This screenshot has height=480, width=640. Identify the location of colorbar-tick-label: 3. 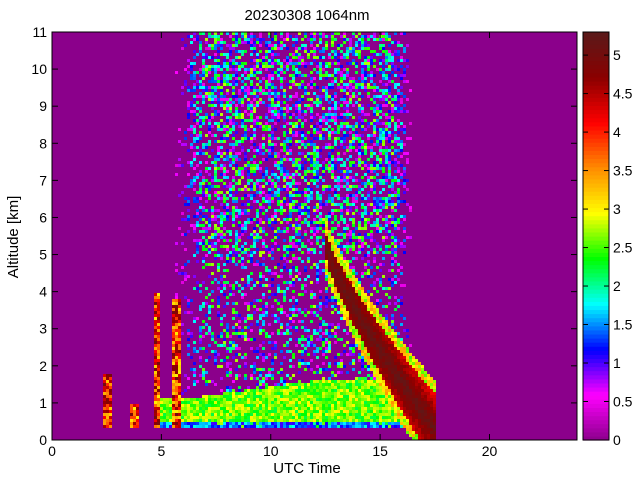
(617, 209).